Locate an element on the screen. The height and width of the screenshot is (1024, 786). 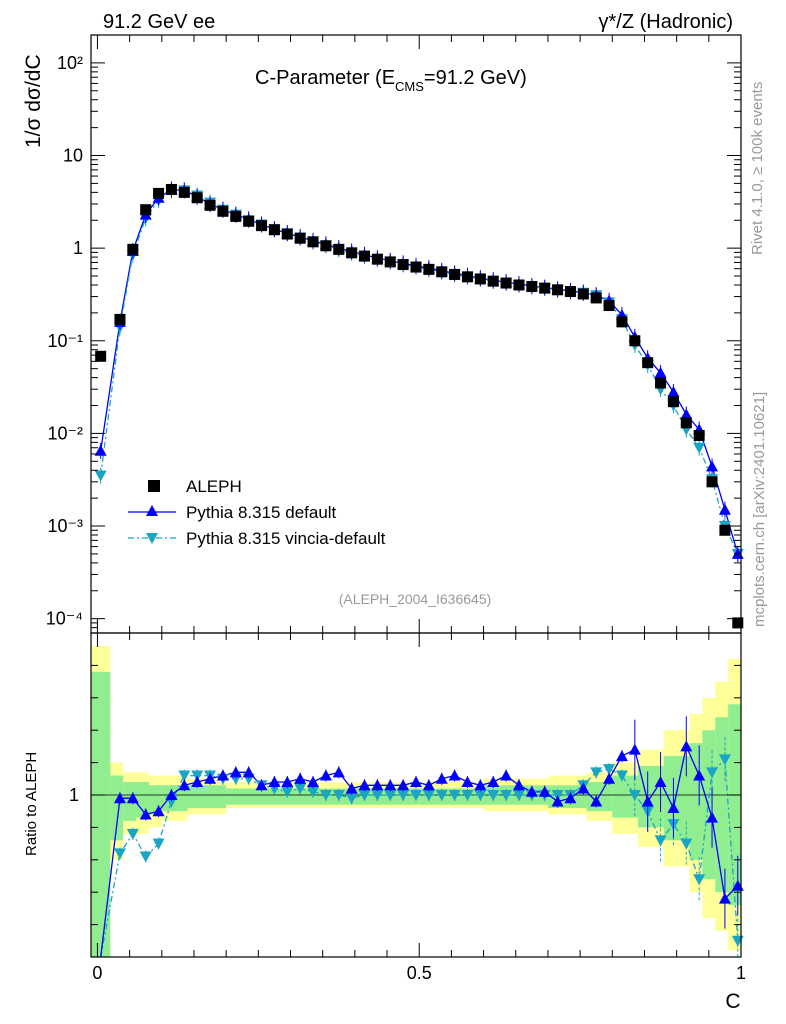
main-title: C-Parameter (ECMS=91.2 GeV) is located at coordinates (391, 80).